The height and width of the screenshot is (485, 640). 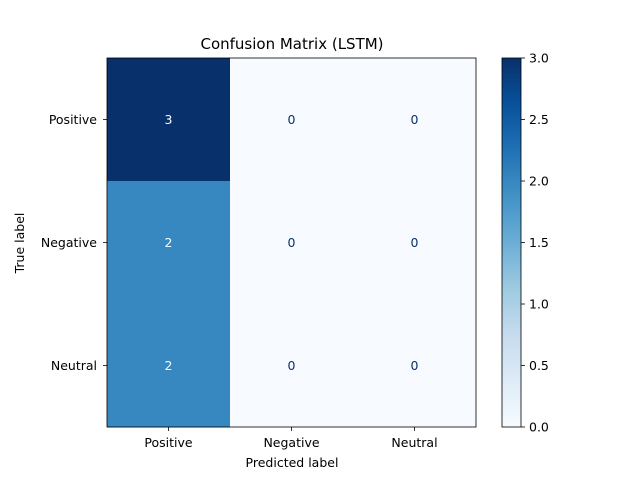 What do you see at coordinates (539, 119) in the screenshot?
I see `colorbar-tick-label: 2.5` at bounding box center [539, 119].